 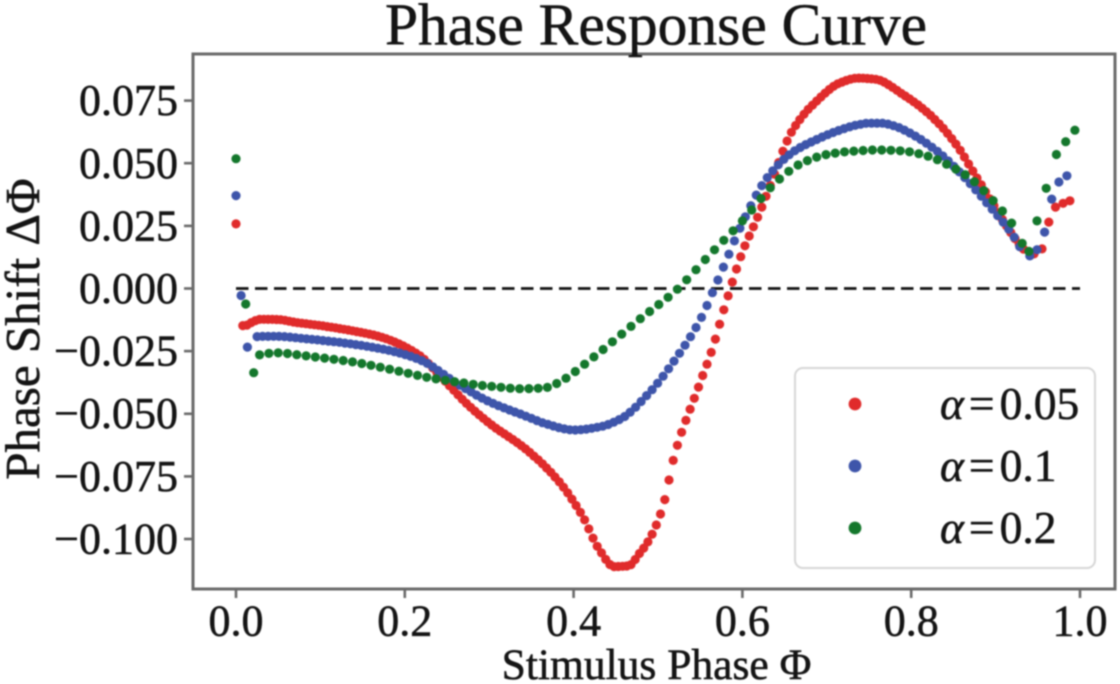 What do you see at coordinates (404, 621) in the screenshot?
I see `svg-text: 0.2` at bounding box center [404, 621].